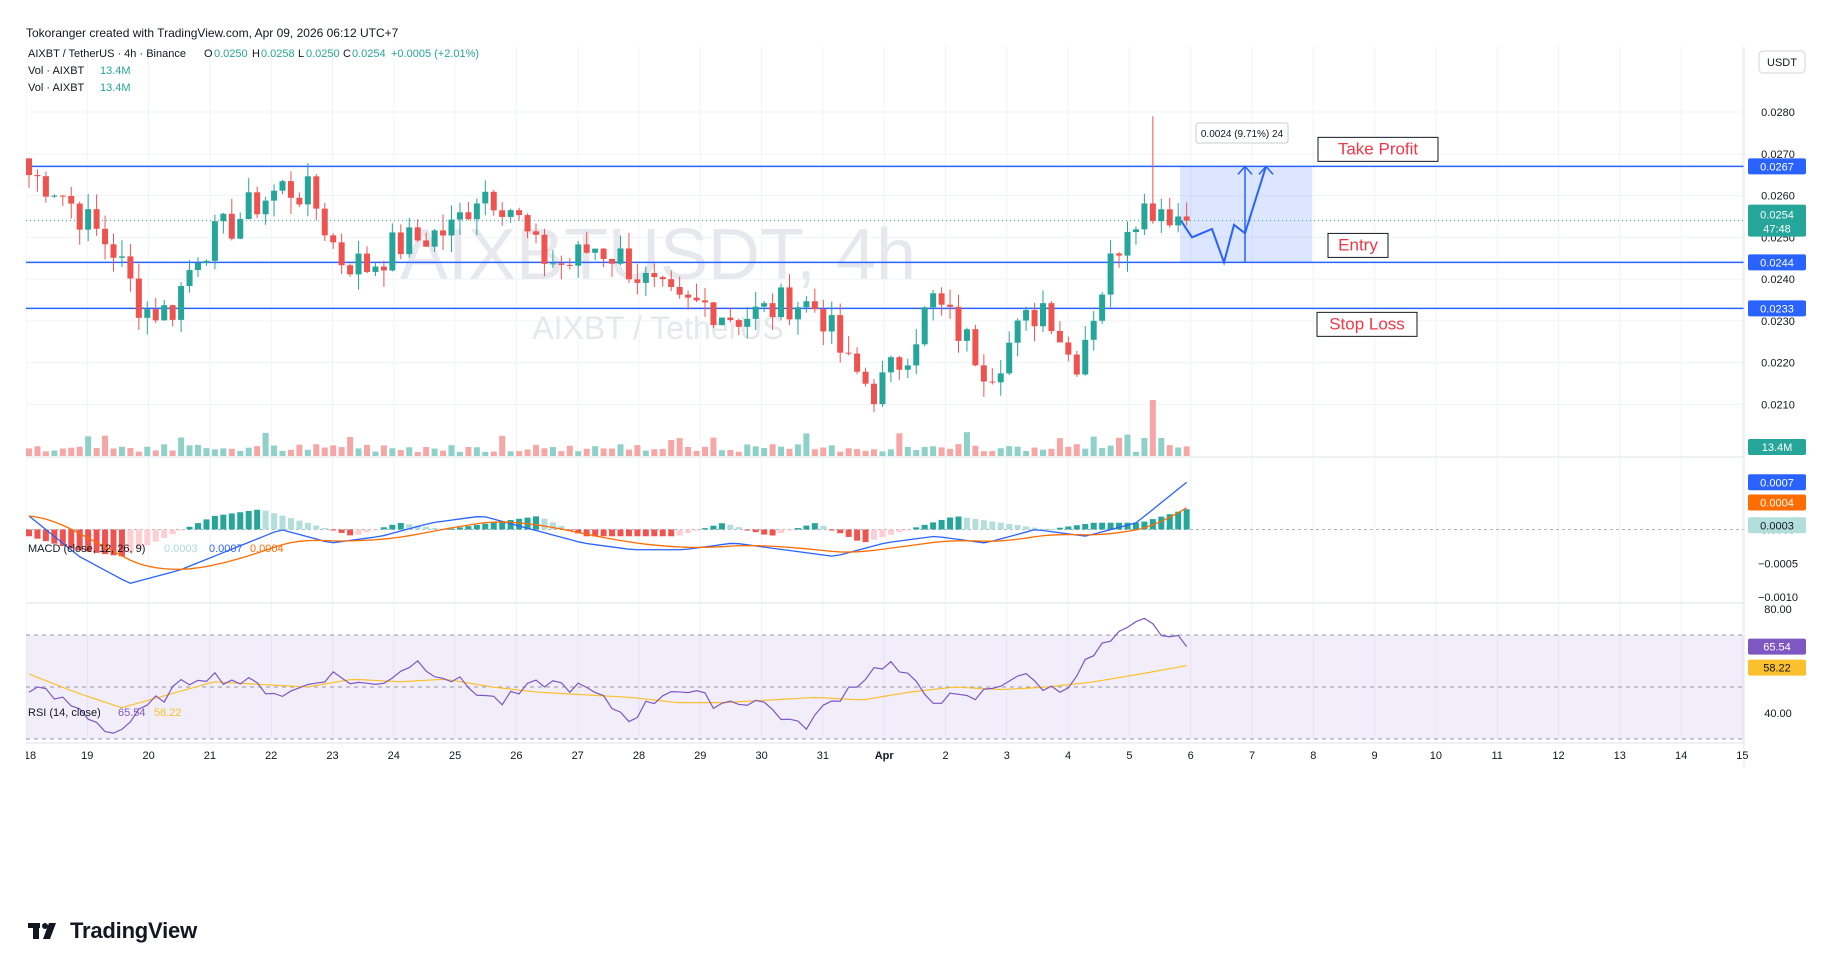 The width and height of the screenshot is (1832, 964). What do you see at coordinates (56, 71) in the screenshot?
I see `volume-legend-1: Vol · AIXBT` at bounding box center [56, 71].